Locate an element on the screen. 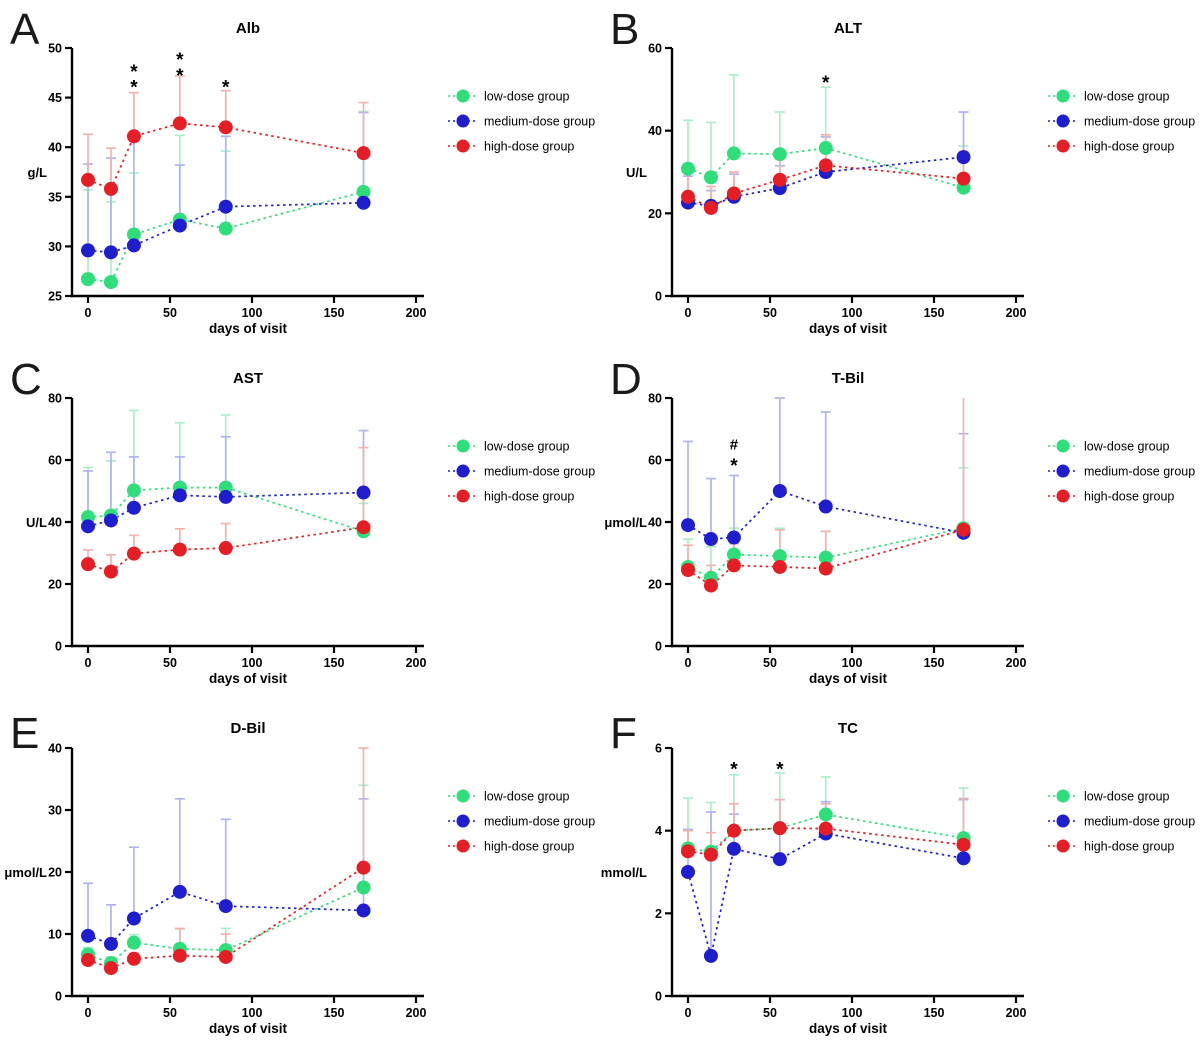 The image size is (1200, 1054). y-axis-unit-label: mmol/L is located at coordinates (624, 872).